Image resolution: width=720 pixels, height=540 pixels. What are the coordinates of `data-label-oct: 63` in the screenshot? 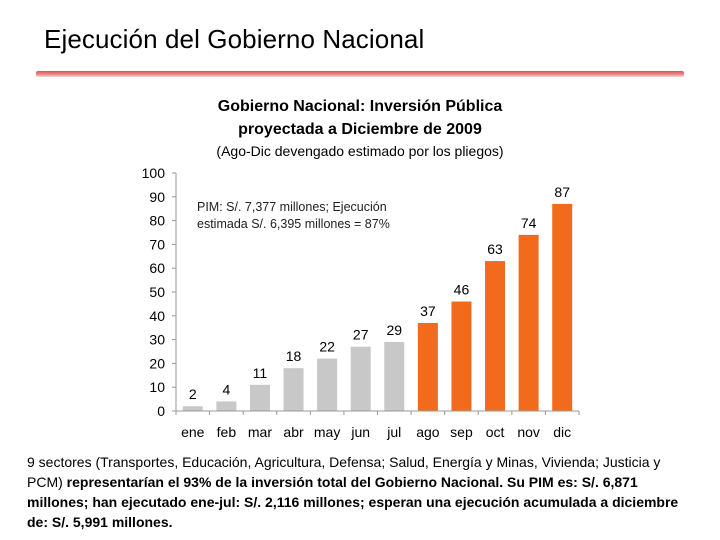 It's located at (495, 249).